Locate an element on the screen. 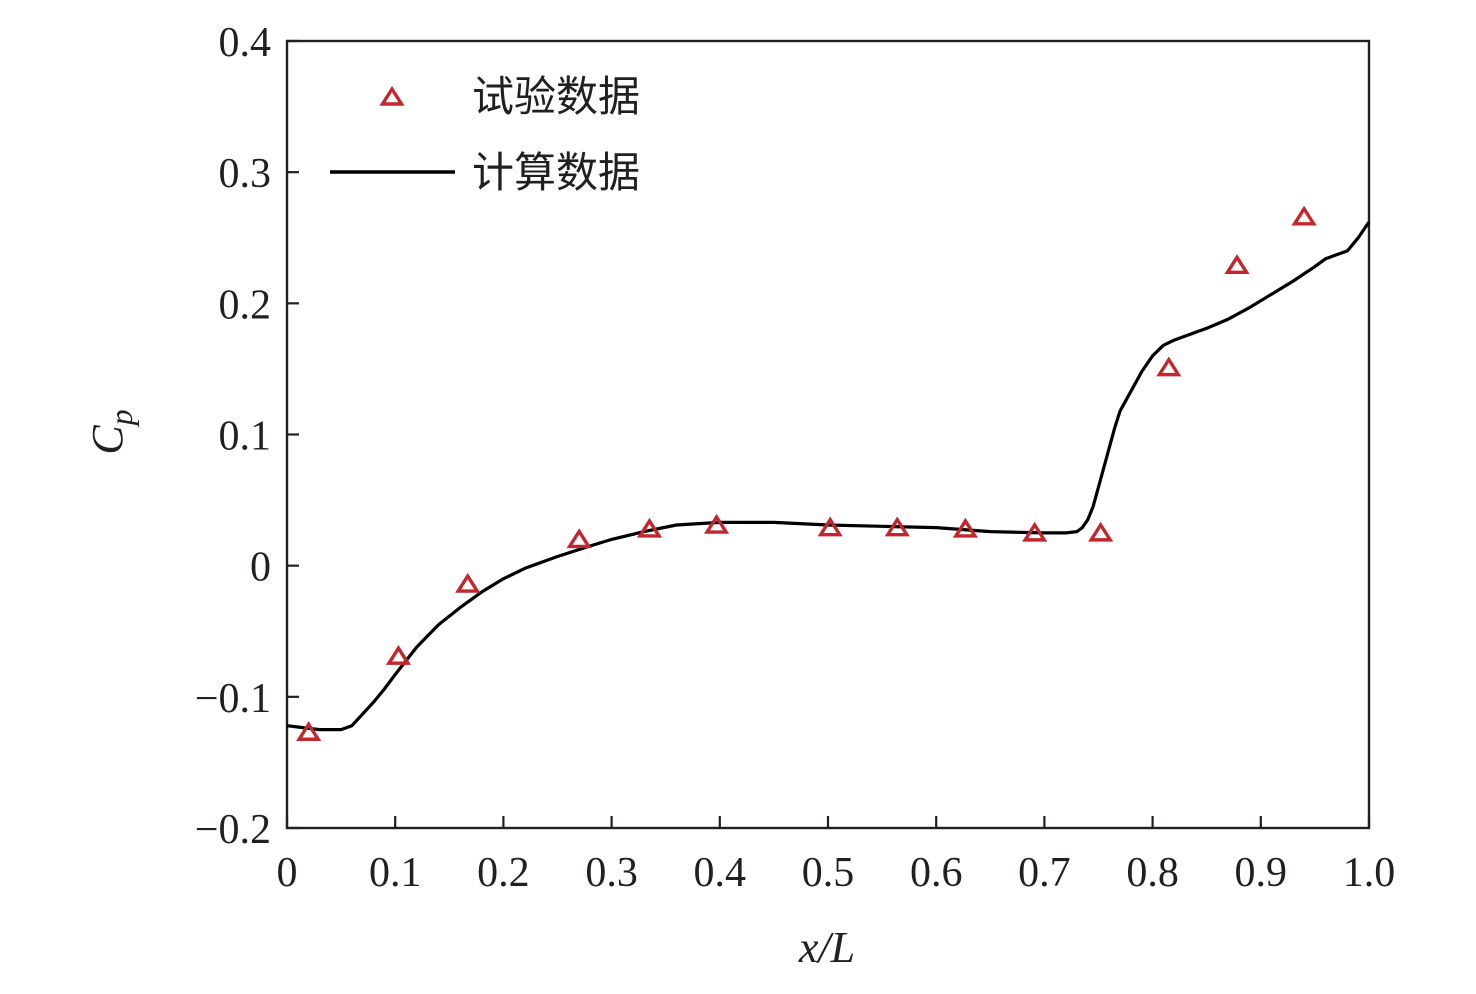 Image resolution: width=1476 pixels, height=994 pixels. x-tick-label: 0.4 is located at coordinates (720, 873).